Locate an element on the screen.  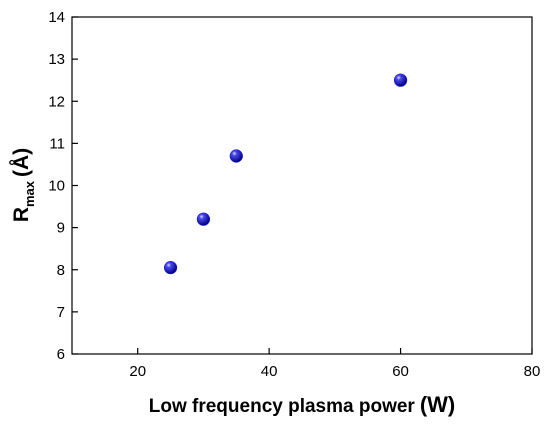
x-tick-label: 40 is located at coordinates (269, 371).